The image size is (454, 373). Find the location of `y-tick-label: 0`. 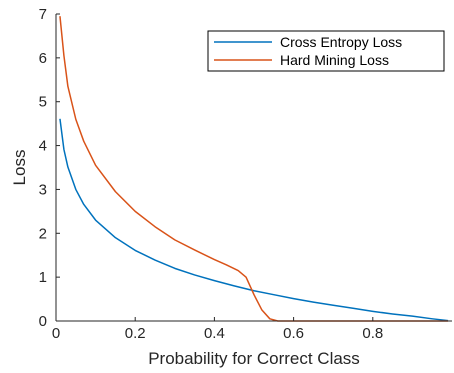

y-tick-label: 0 is located at coordinates (43, 321).